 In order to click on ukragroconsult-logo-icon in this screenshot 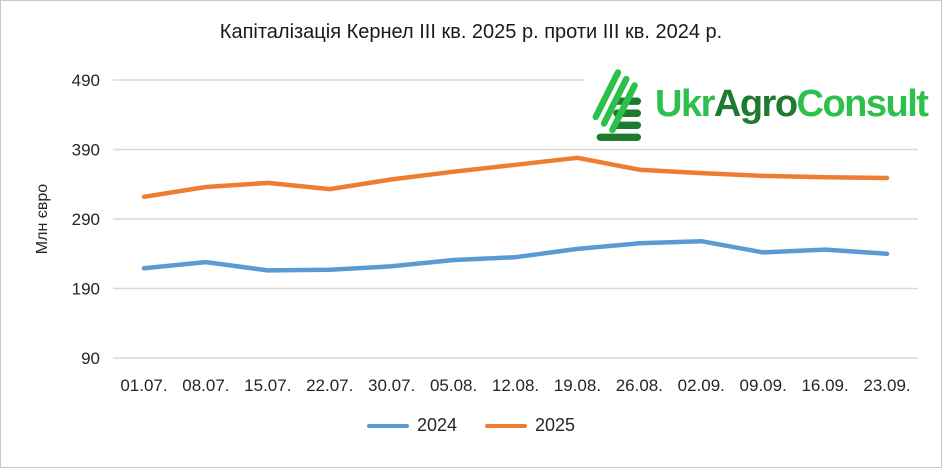, I will do `click(617, 104)`.